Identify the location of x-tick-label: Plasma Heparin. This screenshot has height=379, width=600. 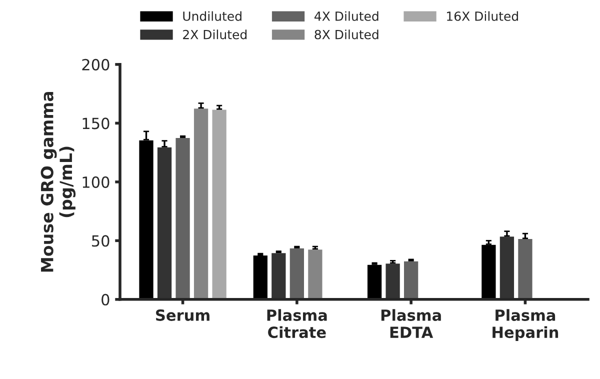
(525, 325).